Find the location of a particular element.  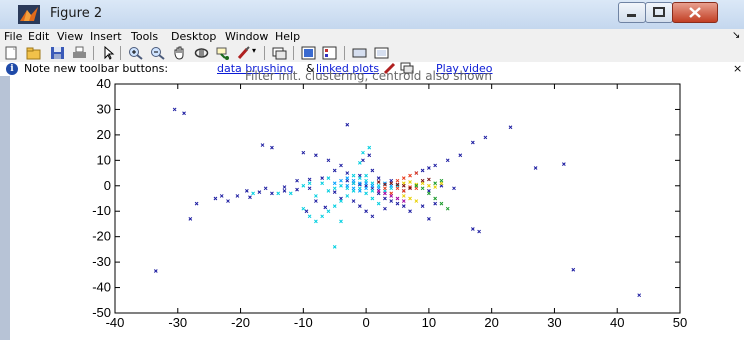

y-tick-label: 20 is located at coordinates (104, 134).